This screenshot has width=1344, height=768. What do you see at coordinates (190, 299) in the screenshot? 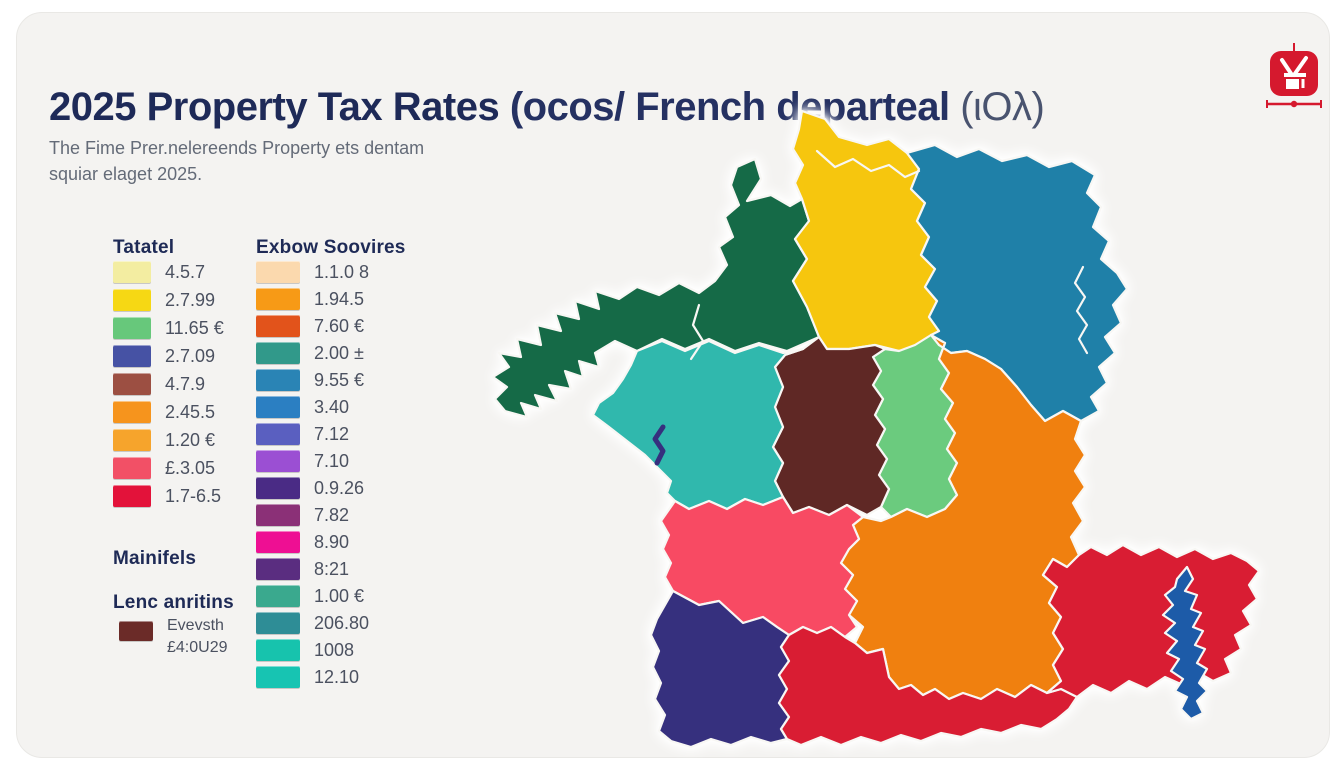
I see `legend-value: 2.7.99` at bounding box center [190, 299].